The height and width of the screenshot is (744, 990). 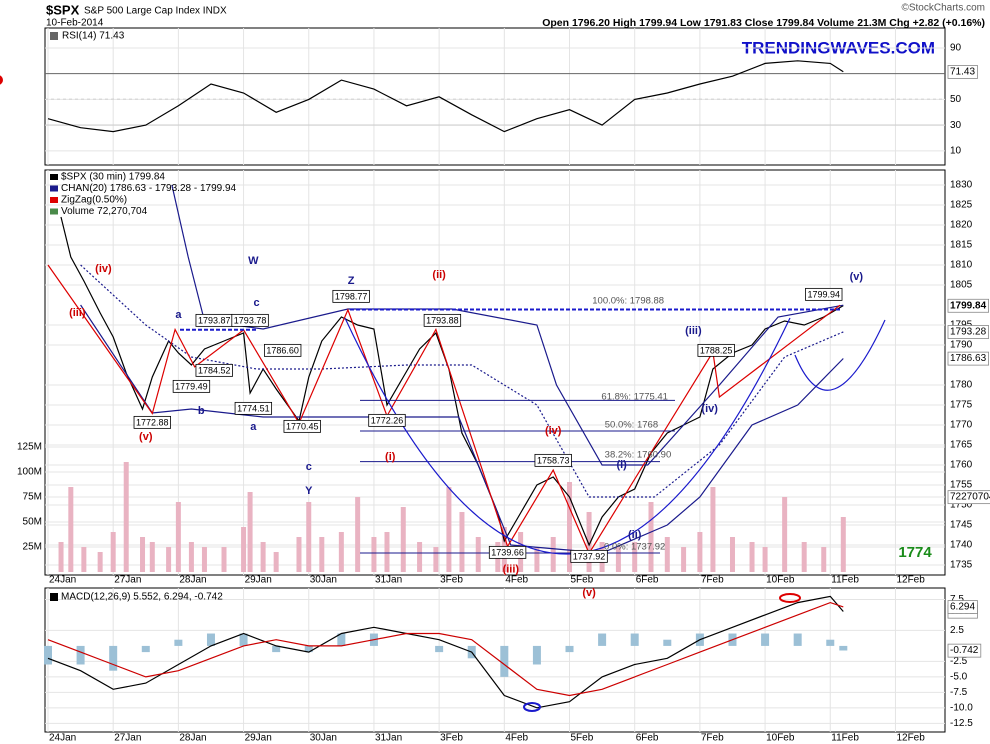 What do you see at coordinates (959, 661) in the screenshot?
I see `y-tick-label: -2.5` at bounding box center [959, 661].